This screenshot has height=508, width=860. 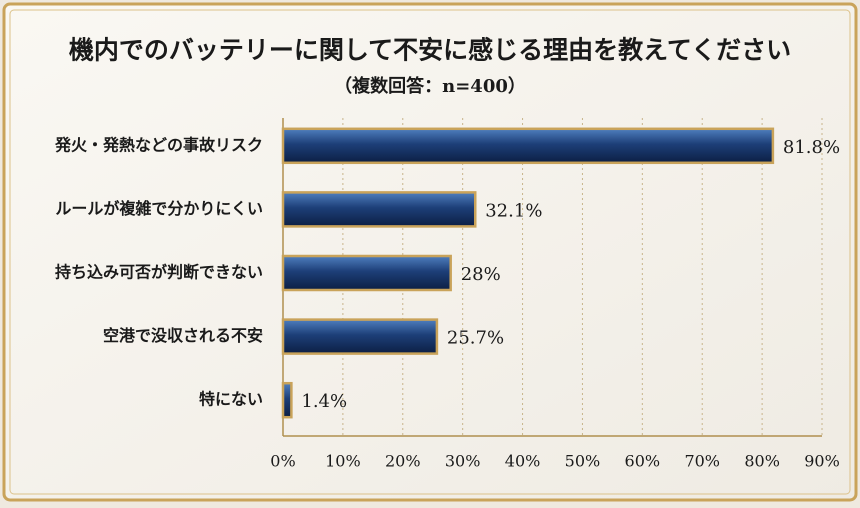 I want to click on value-label: 28%, so click(x=481, y=274).